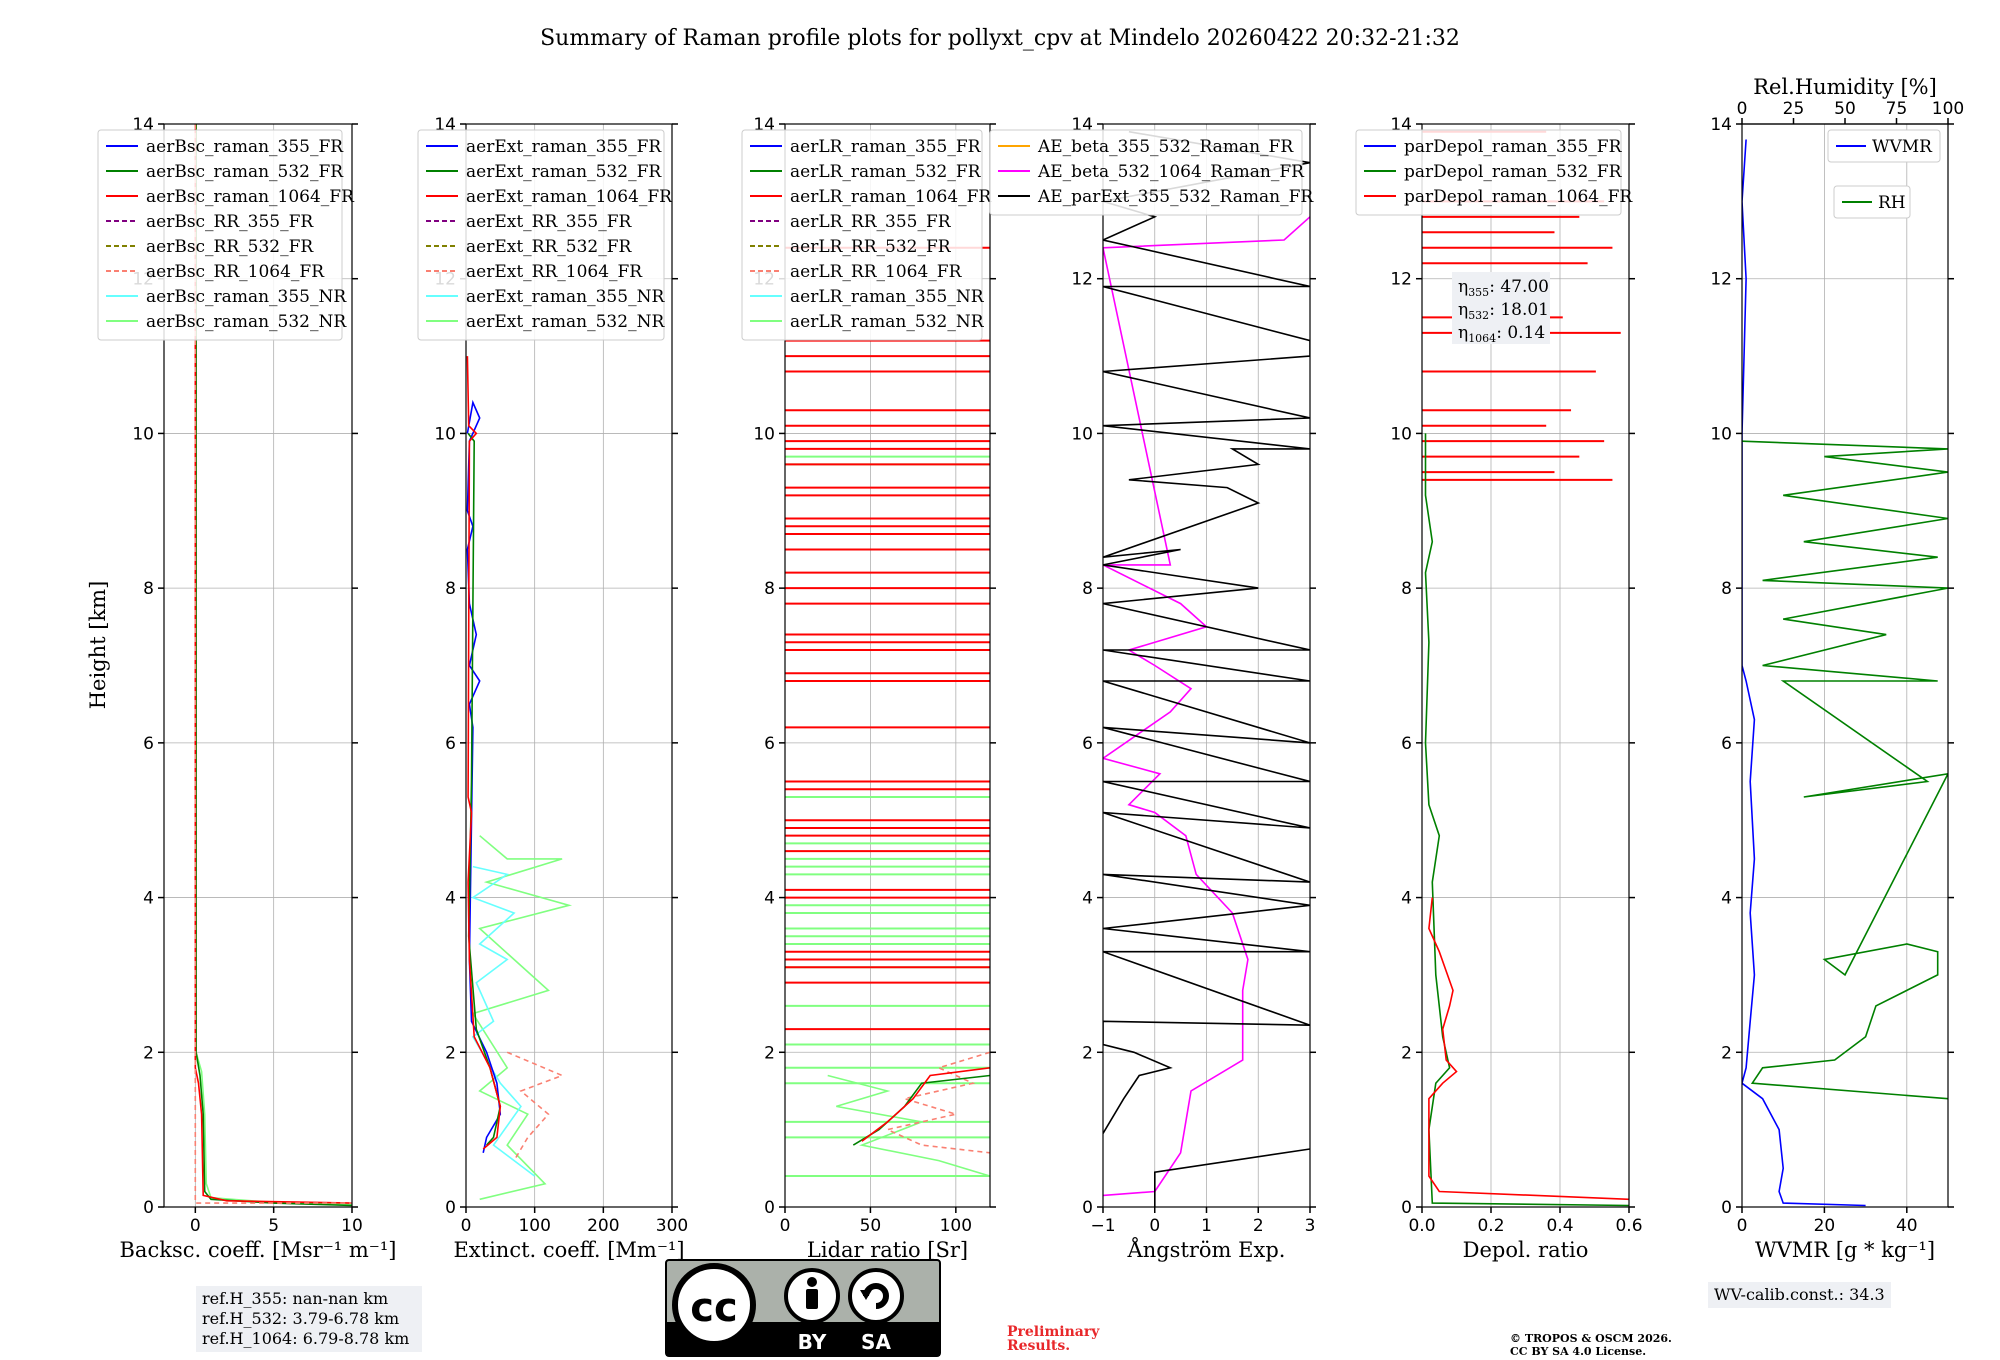 This screenshot has height=1360, width=2000. What do you see at coordinates (1742, 109) in the screenshot?
I see `rh-tick-label: 0` at bounding box center [1742, 109].